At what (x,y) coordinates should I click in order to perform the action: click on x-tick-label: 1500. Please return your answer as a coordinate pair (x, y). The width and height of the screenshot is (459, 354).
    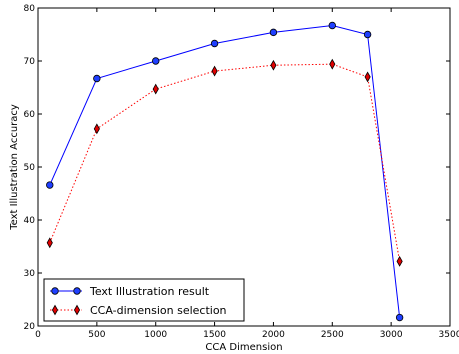
    Looking at the image, I should click on (214, 335).